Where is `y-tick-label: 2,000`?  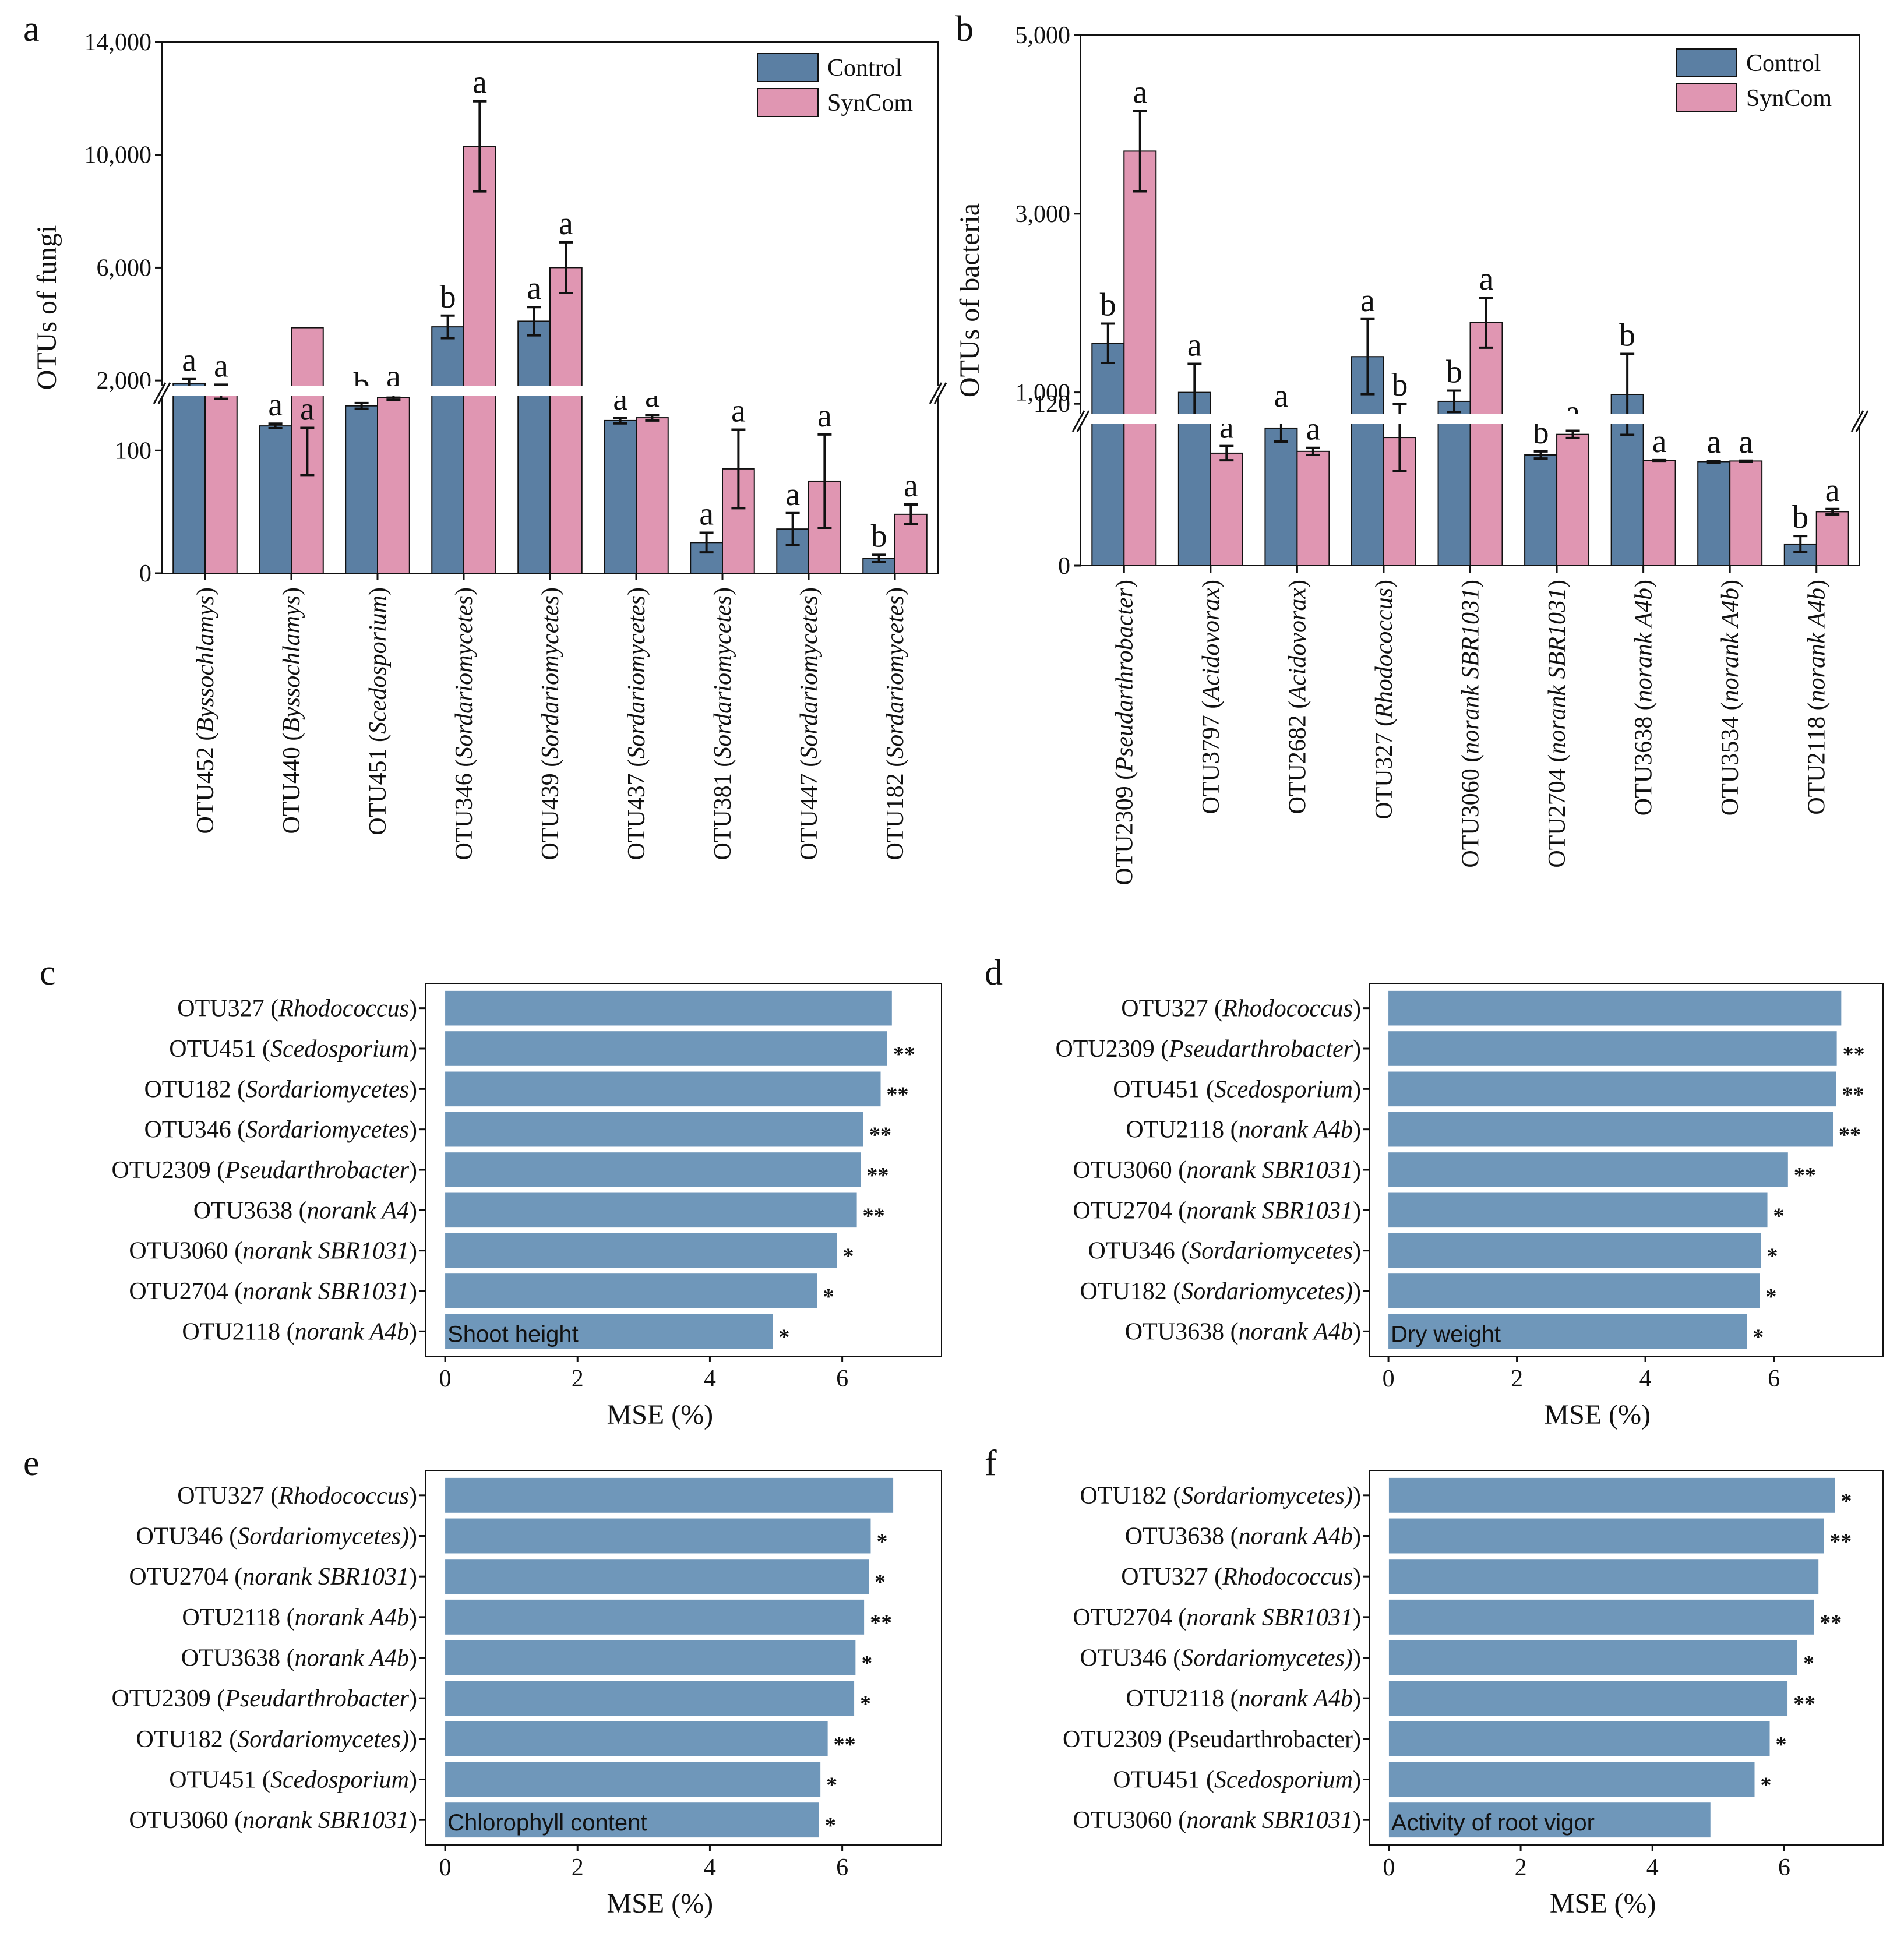
y-tick-label: 2,000 is located at coordinates (124, 381).